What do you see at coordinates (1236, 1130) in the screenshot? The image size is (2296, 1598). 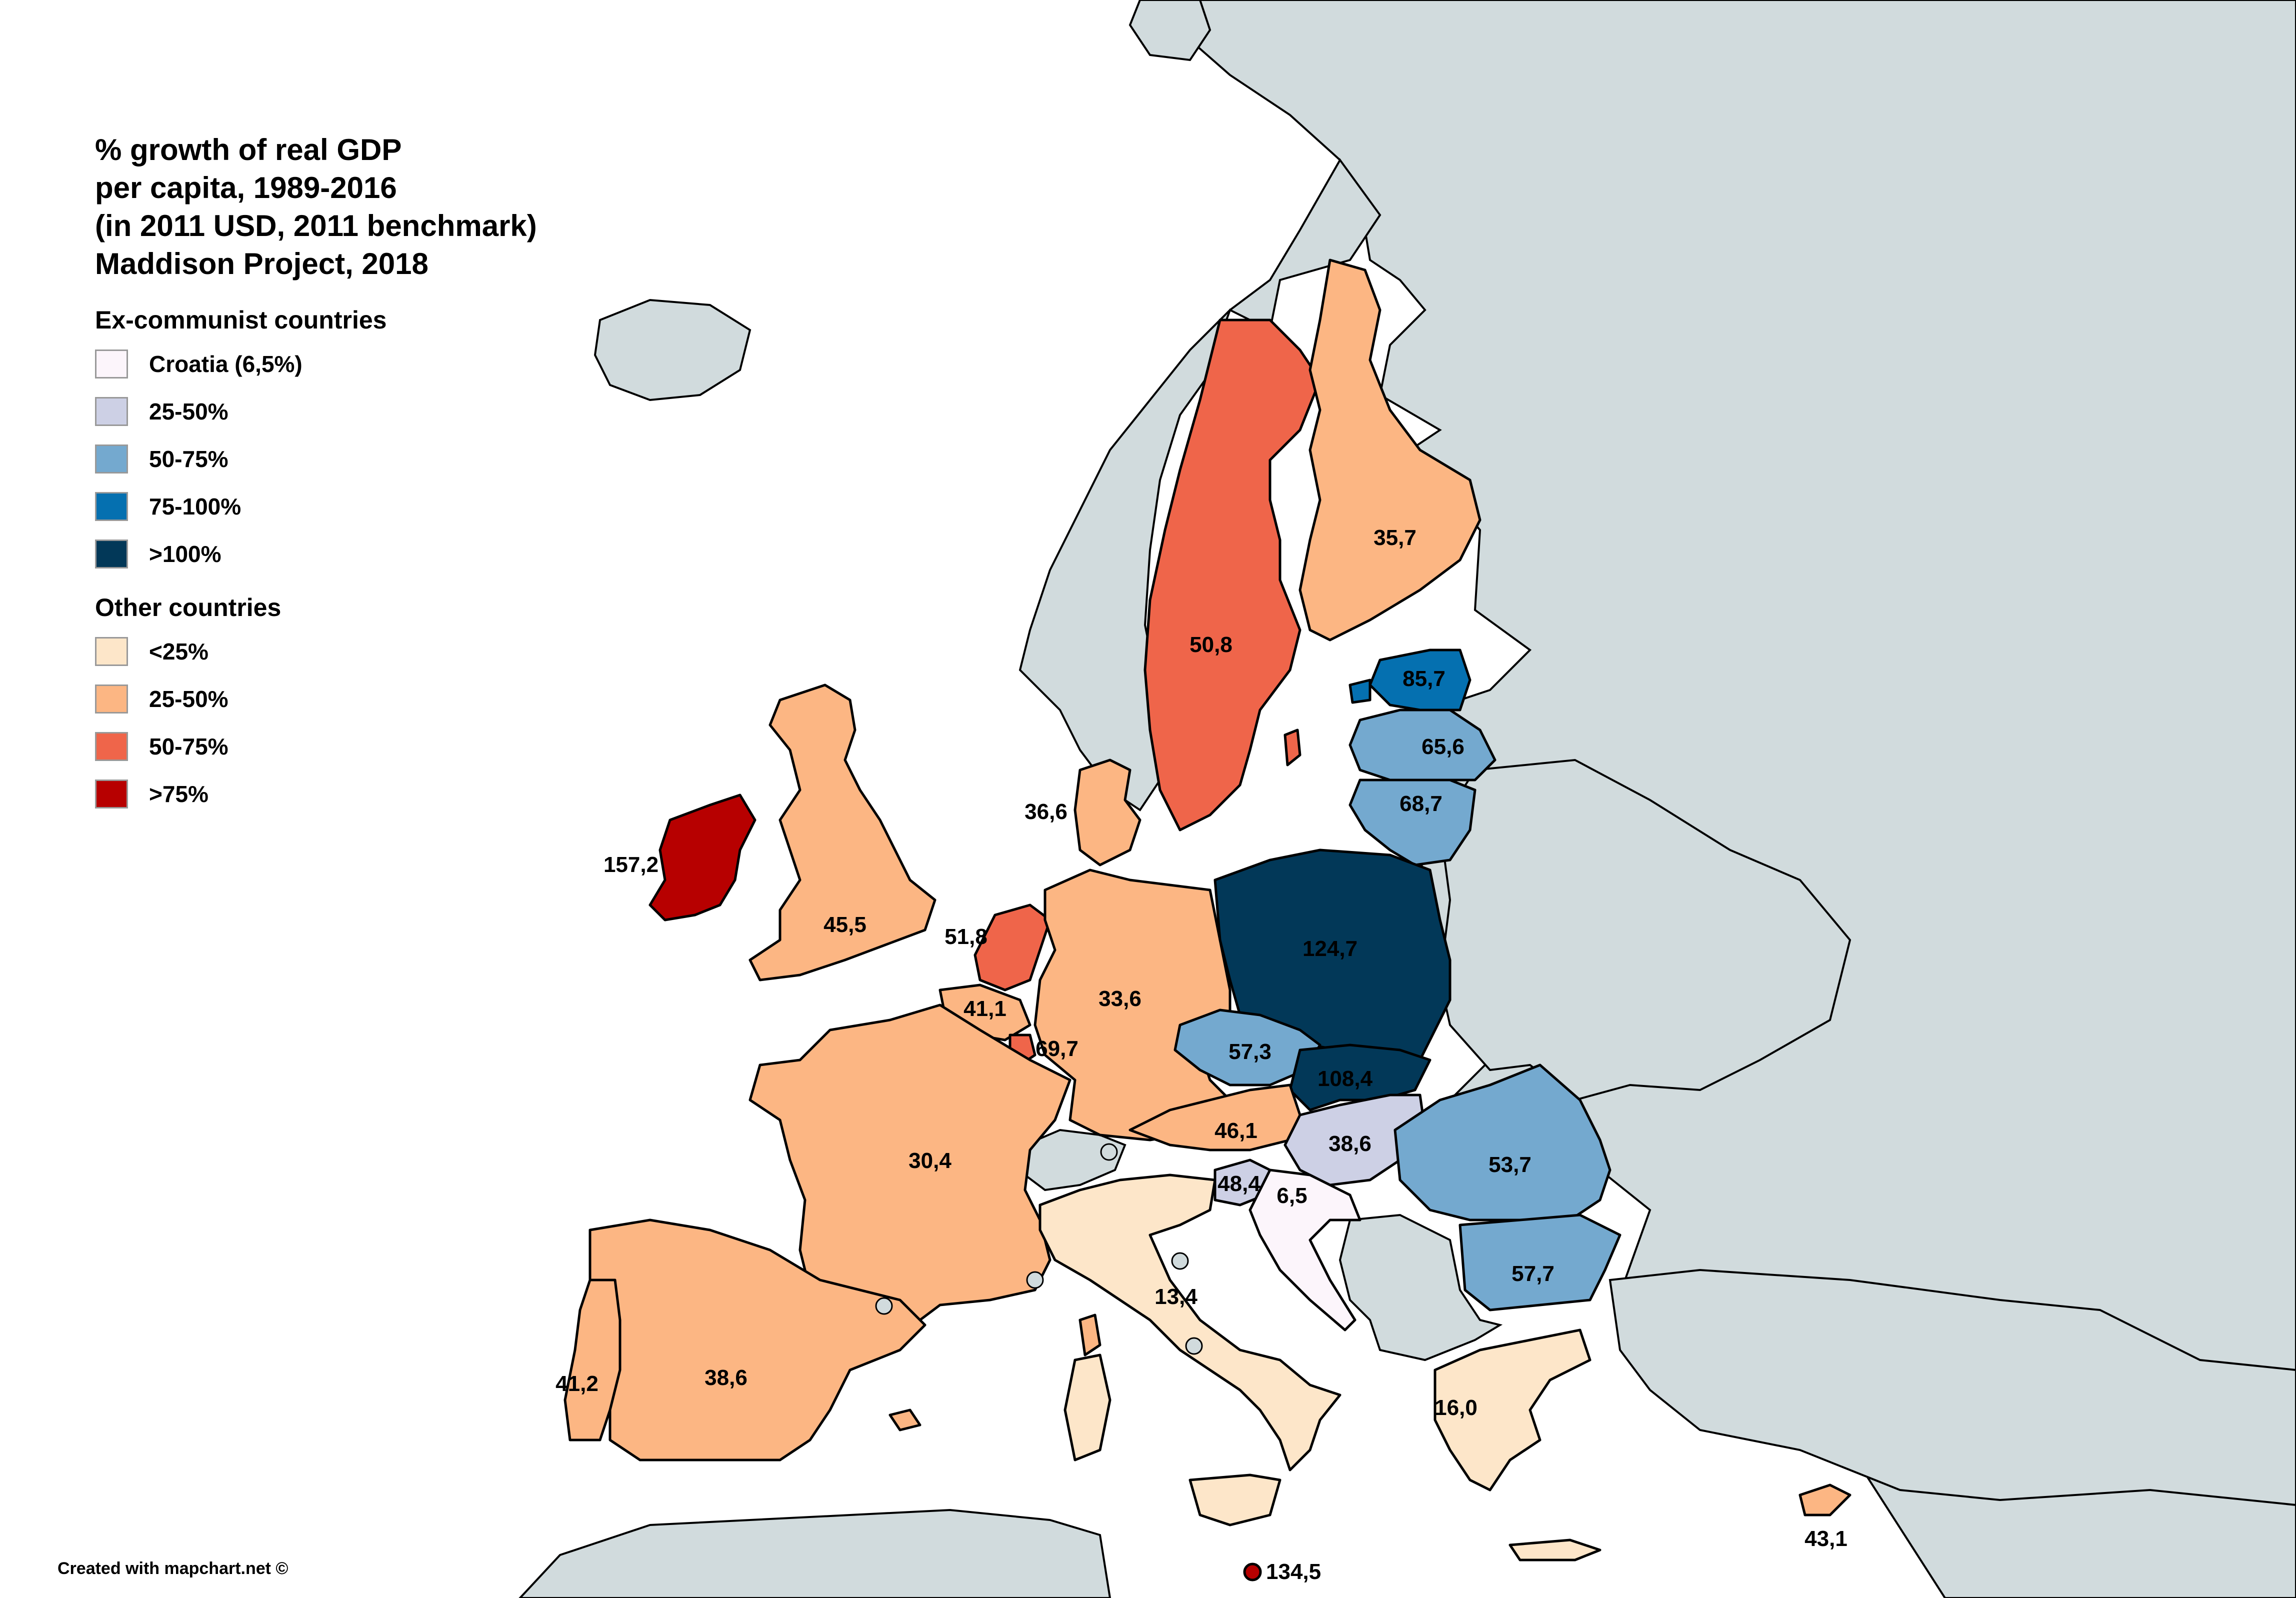 I see `label-austria: 46,1` at bounding box center [1236, 1130].